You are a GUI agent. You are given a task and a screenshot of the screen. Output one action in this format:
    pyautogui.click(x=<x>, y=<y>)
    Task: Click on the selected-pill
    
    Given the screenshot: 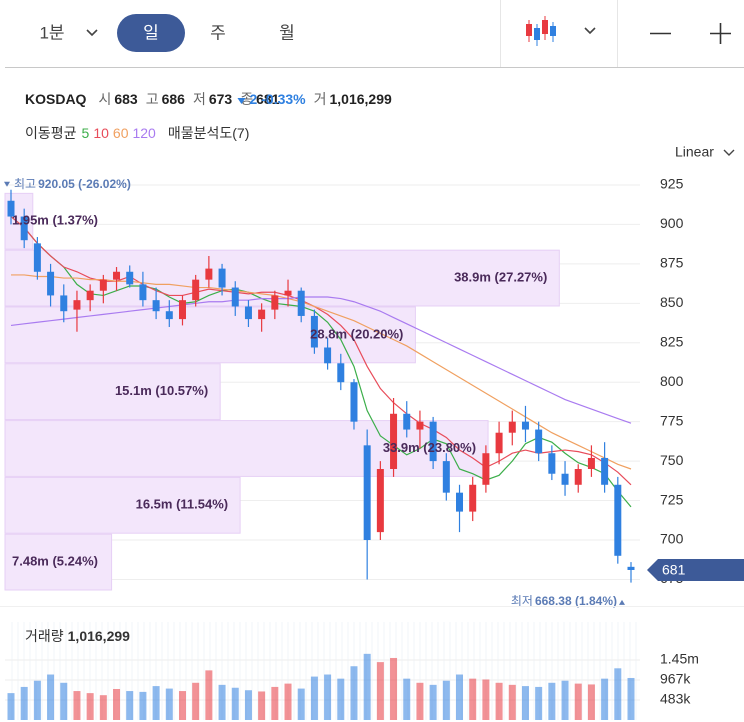 What is the action you would take?
    pyautogui.click(x=151, y=33)
    